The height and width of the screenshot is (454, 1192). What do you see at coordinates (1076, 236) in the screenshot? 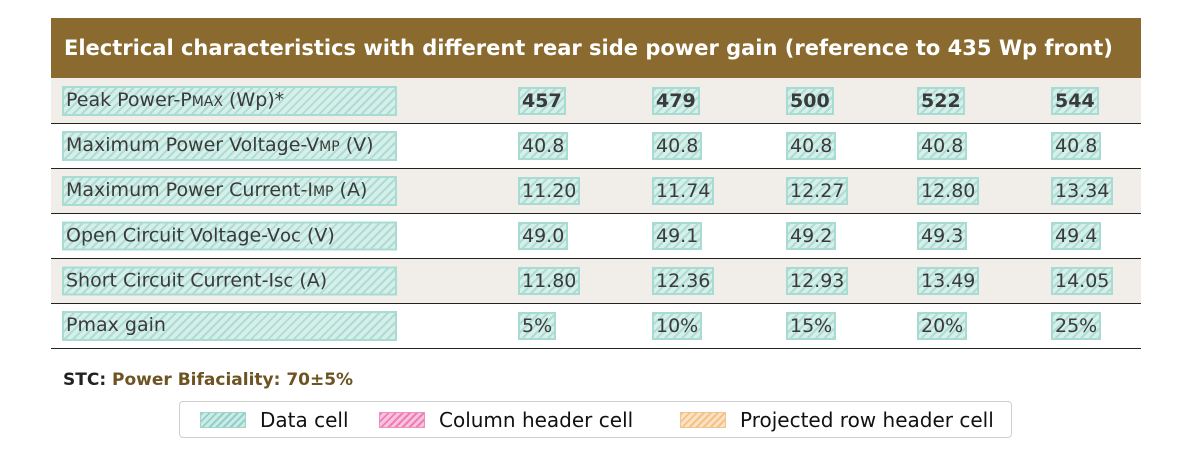
I see `value-cell: 49.4` at bounding box center [1076, 236].